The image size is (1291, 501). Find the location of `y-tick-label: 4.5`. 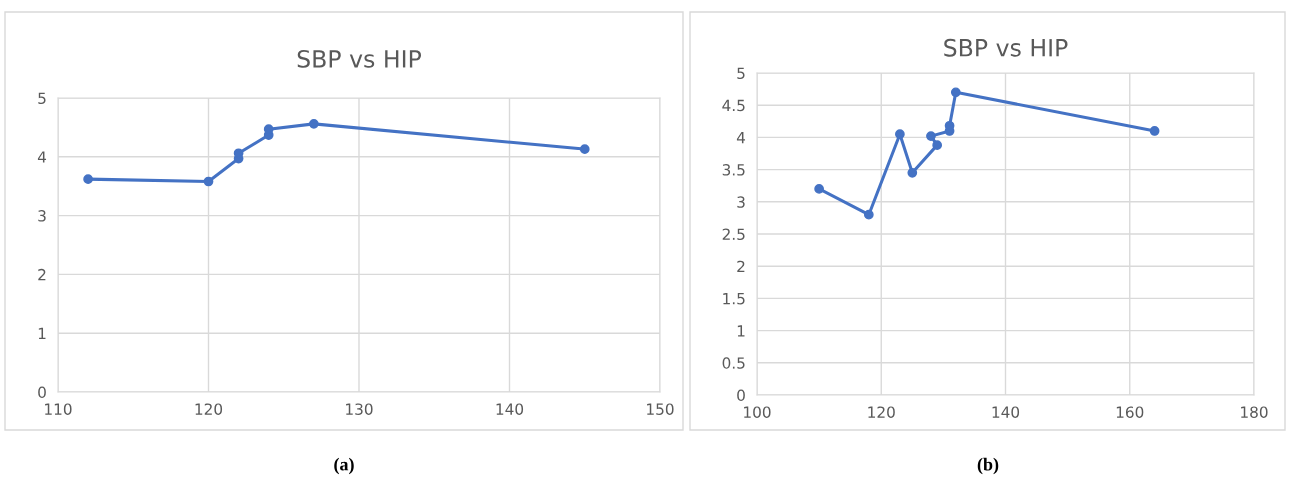

y-tick-label: 4.5 is located at coordinates (733, 105).